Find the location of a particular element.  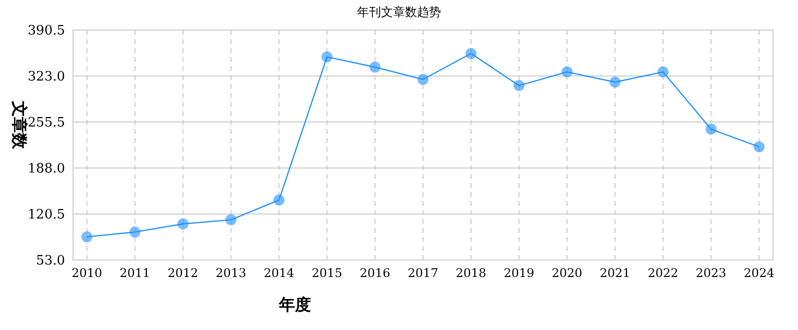

chart-title: 年刊文章数趋势 is located at coordinates (399, 12).